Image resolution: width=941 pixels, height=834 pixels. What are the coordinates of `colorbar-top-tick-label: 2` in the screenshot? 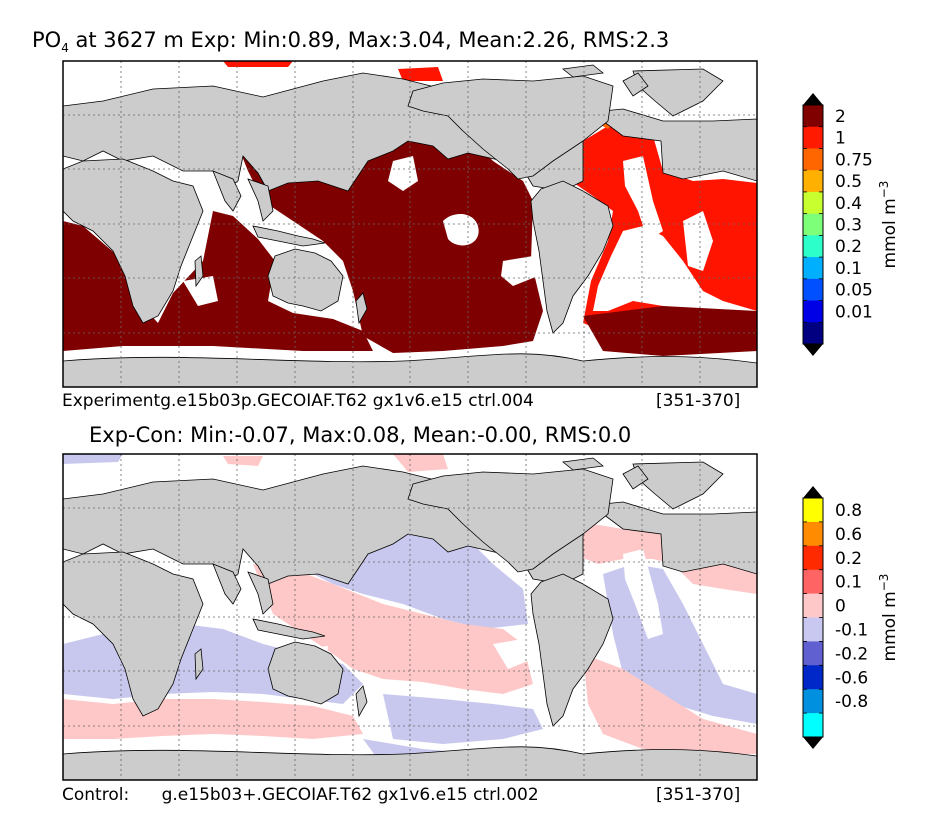 It's located at (840, 117).